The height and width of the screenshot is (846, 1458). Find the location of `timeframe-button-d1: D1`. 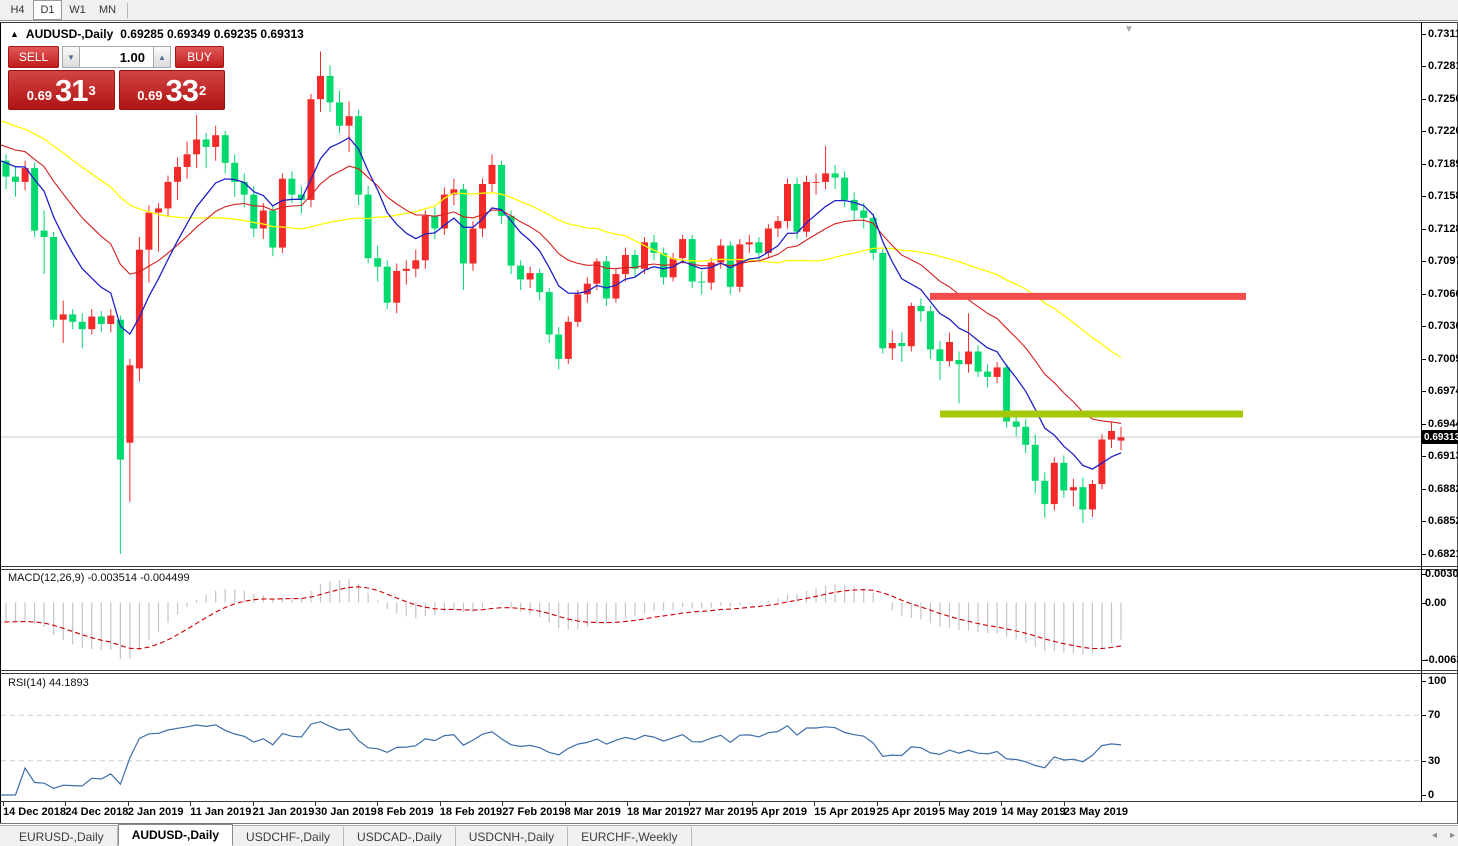

timeframe-button-d1: D1 is located at coordinates (47, 10).